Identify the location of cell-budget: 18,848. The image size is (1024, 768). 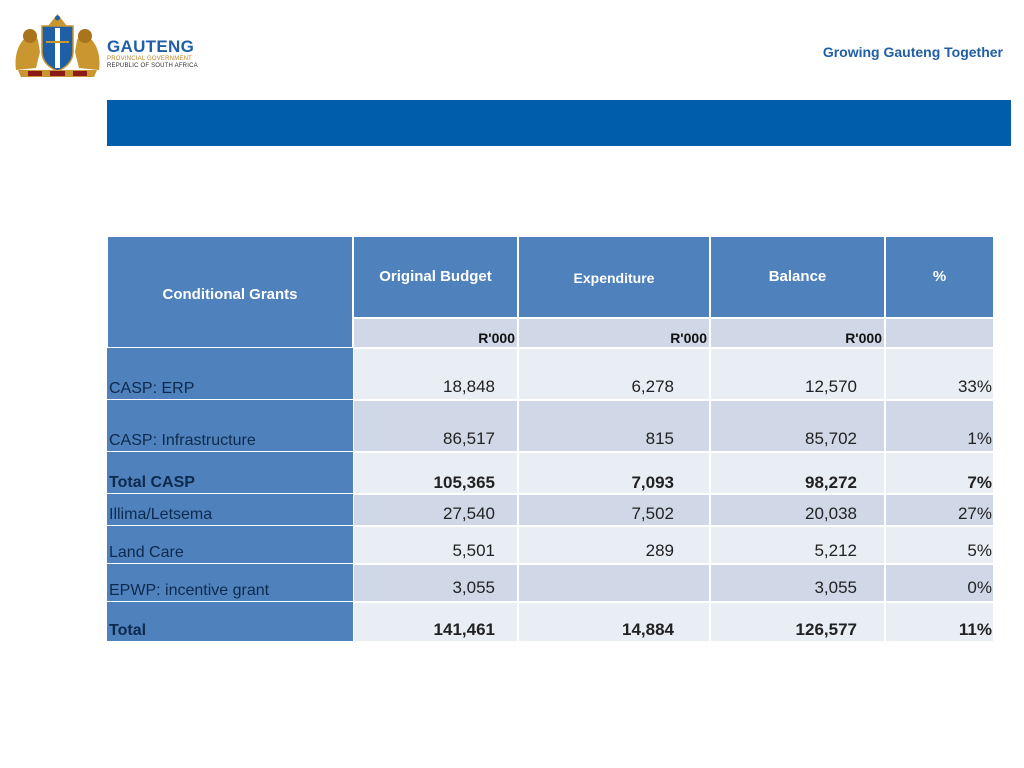
(435, 374).